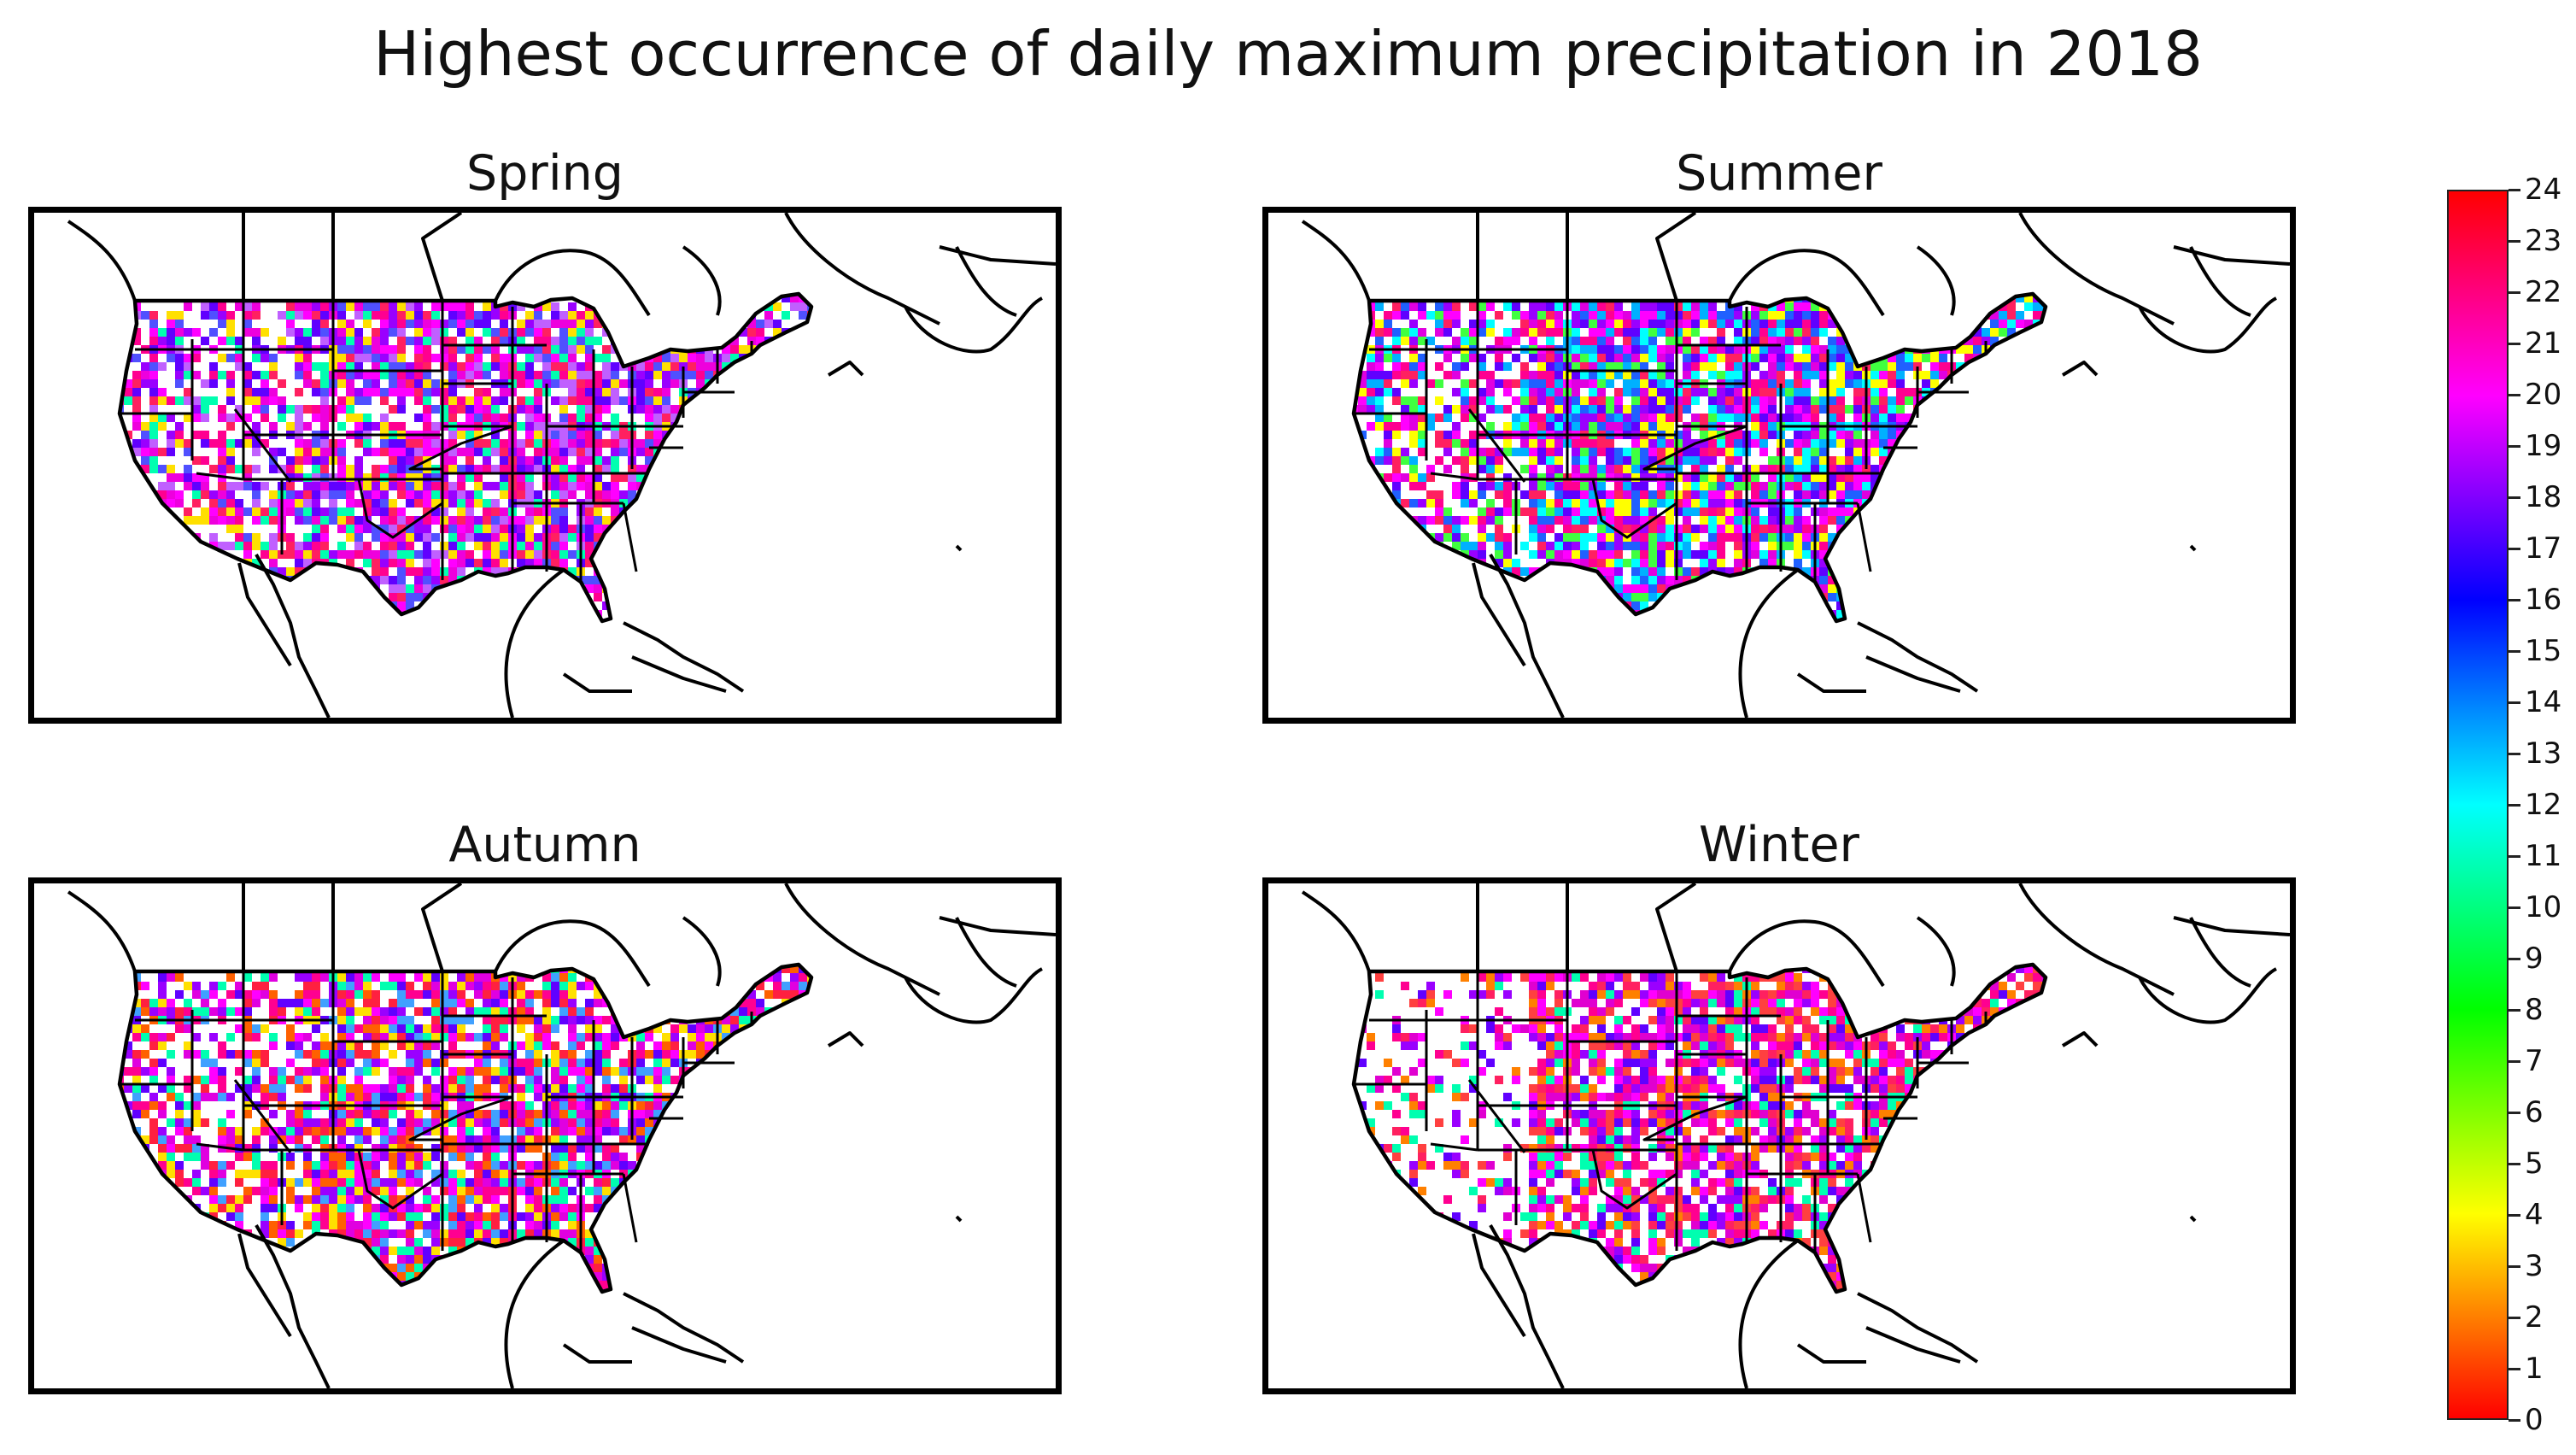 The width and height of the screenshot is (2576, 1455). I want to click on map-panel-spring, so click(545, 465).